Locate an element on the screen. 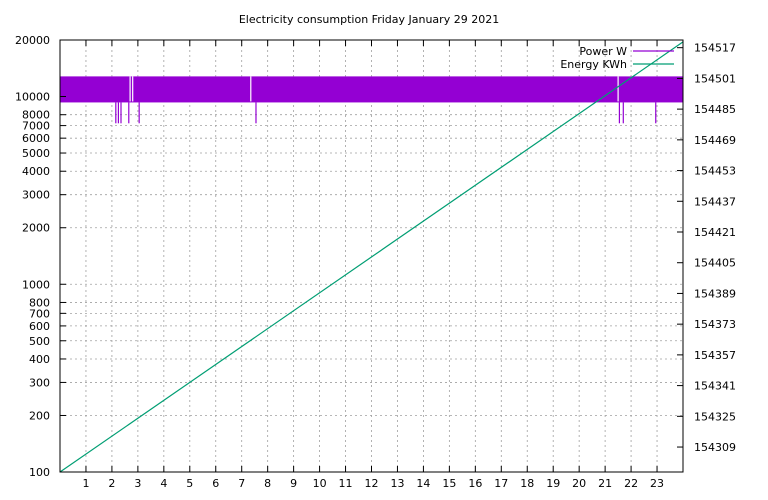 This screenshot has height=500, width=768. x-tick-label: 10 is located at coordinates (320, 483).